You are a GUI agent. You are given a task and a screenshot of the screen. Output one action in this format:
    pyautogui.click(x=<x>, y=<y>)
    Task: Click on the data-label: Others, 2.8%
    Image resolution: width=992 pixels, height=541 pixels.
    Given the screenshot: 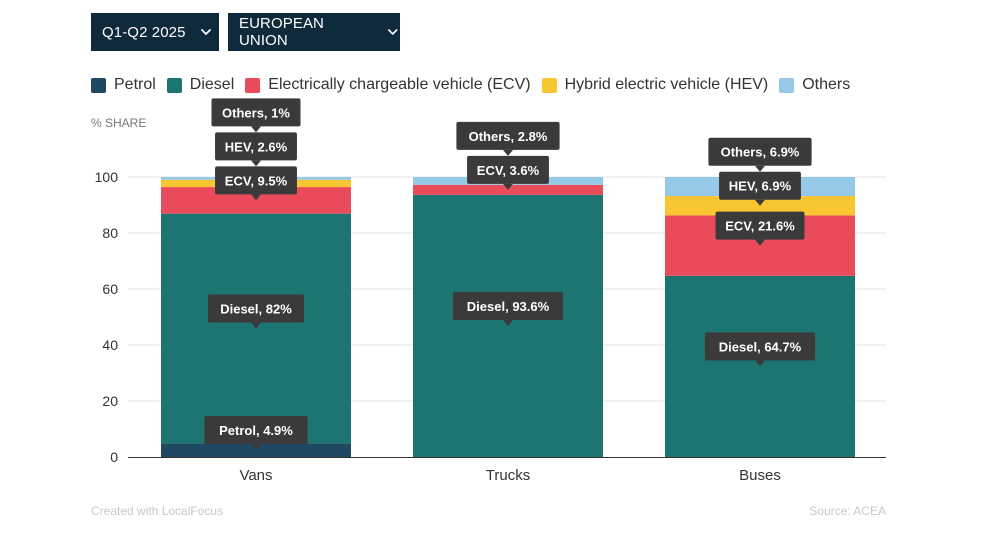 What is the action you would take?
    pyautogui.click(x=508, y=138)
    